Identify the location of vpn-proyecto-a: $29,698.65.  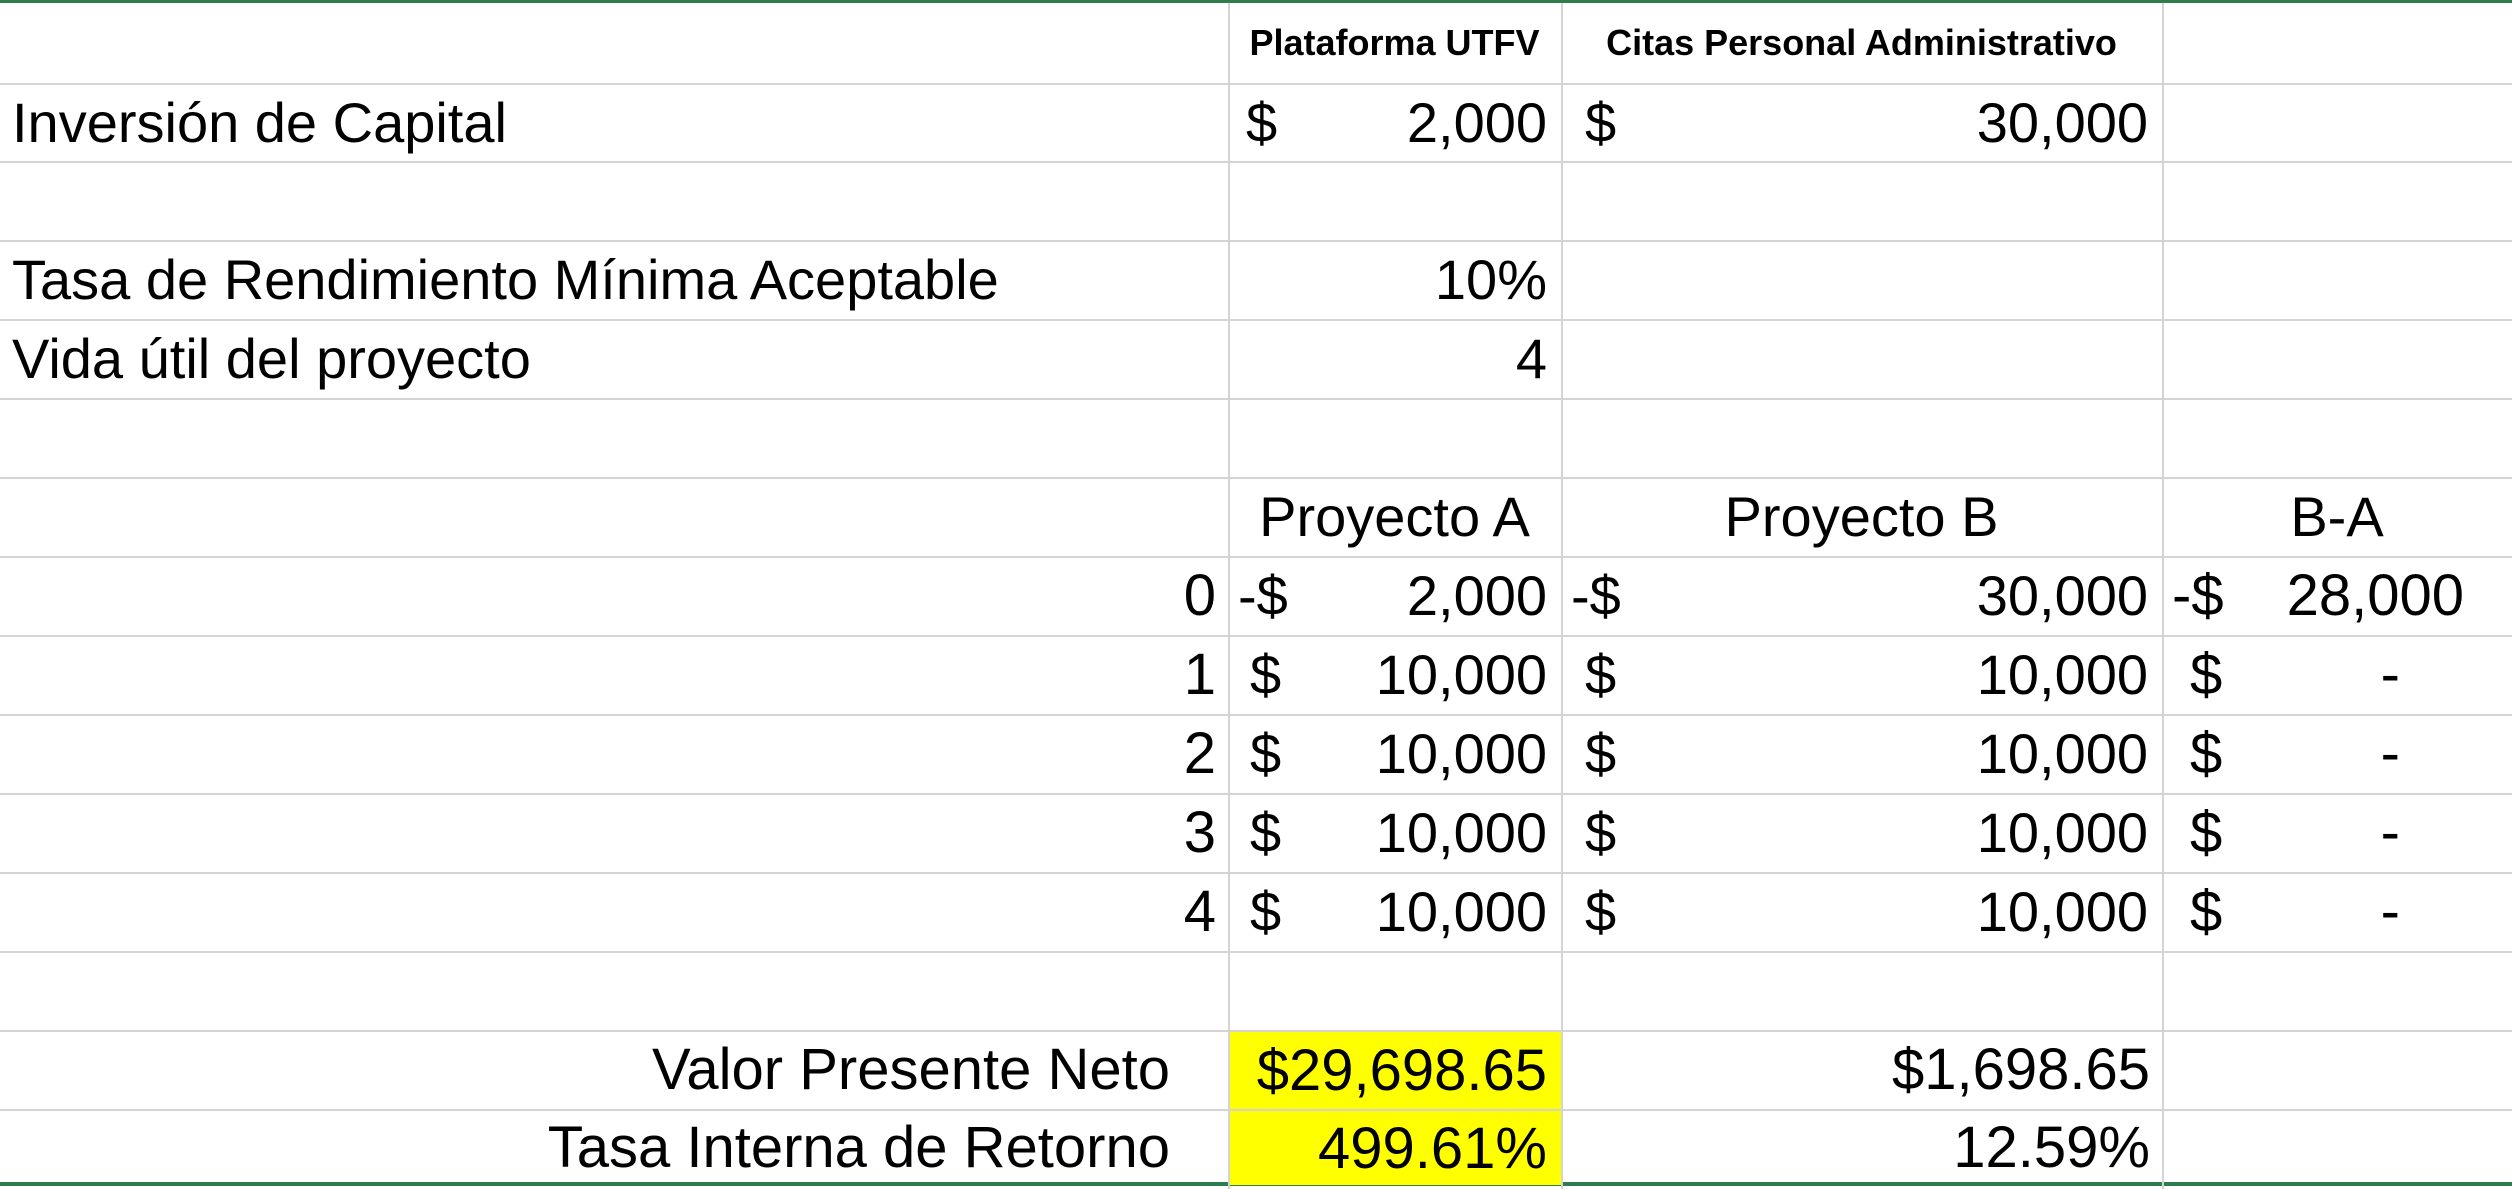
(1395, 1070).